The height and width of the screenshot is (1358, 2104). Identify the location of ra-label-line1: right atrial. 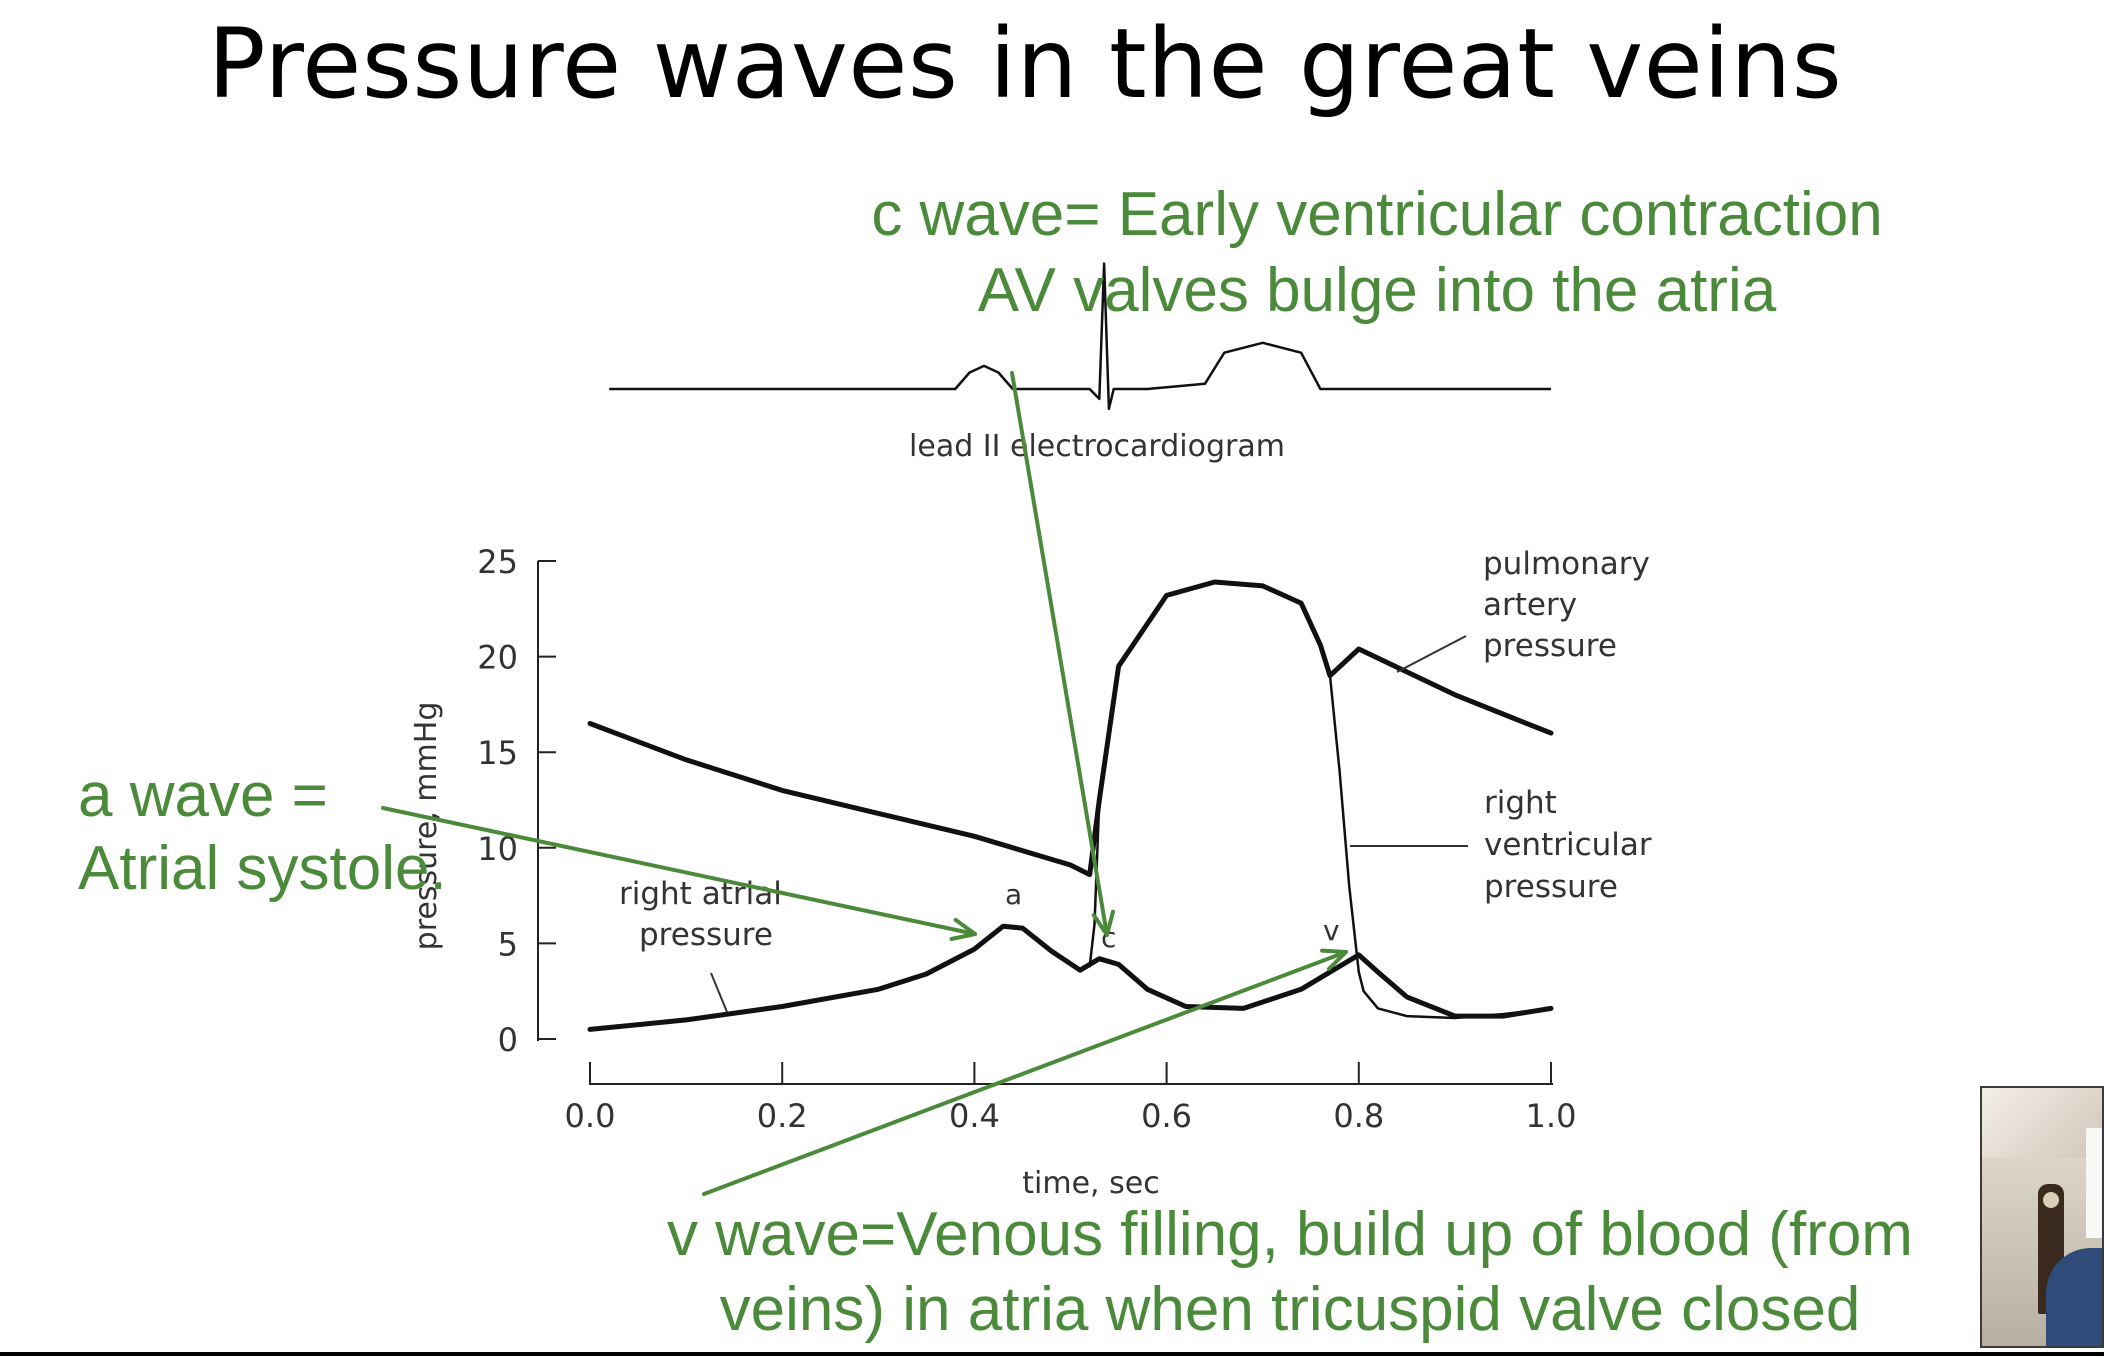
(700, 894).